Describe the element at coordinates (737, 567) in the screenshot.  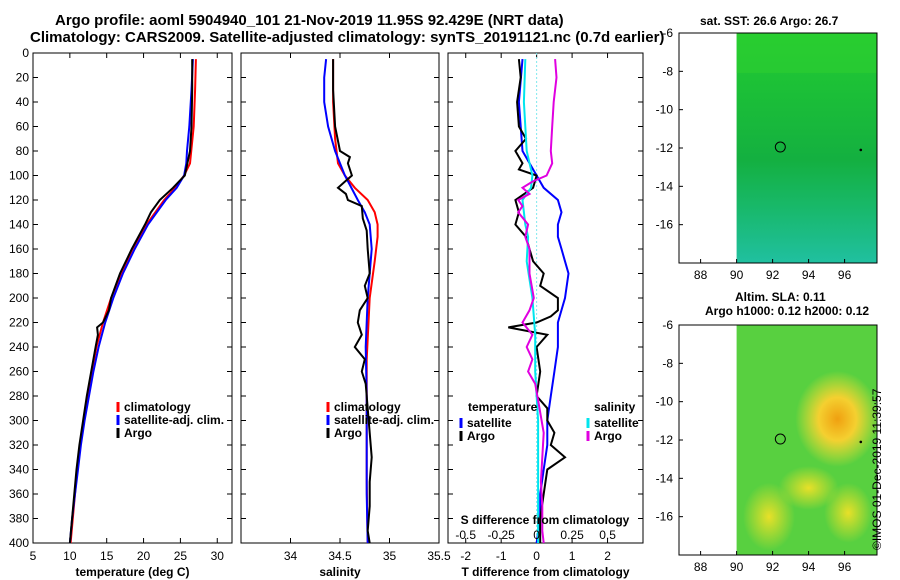
I see `map-x-tick-label-sla: 90` at that location.